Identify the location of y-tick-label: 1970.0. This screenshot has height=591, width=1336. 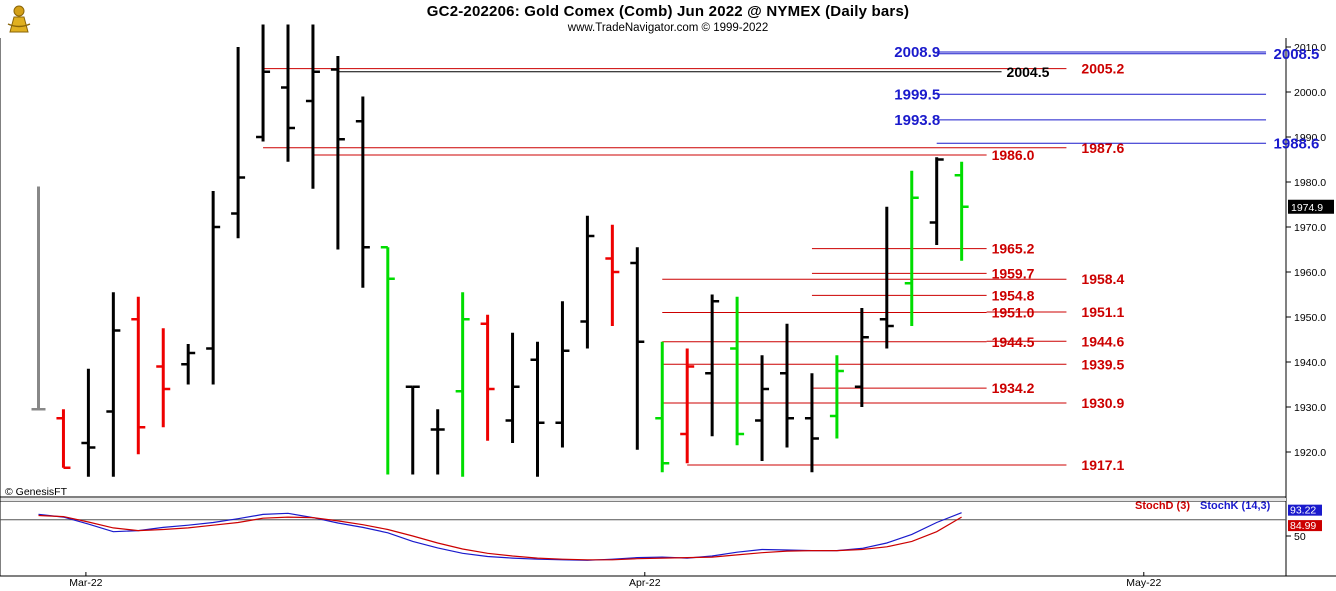
(1310, 228).